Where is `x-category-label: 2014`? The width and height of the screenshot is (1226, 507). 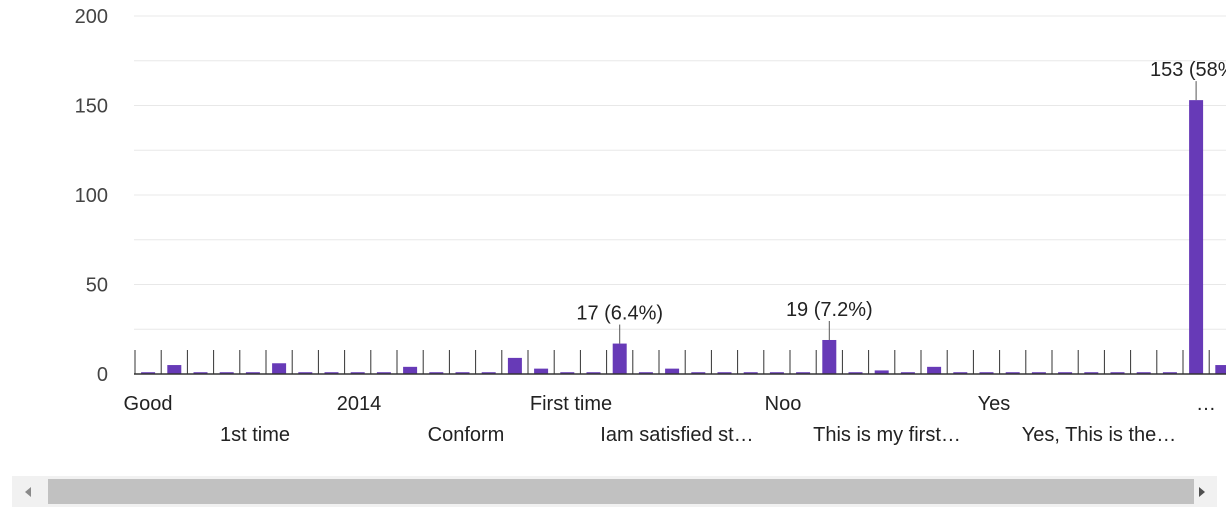 x-category-label: 2014 is located at coordinates (359, 404).